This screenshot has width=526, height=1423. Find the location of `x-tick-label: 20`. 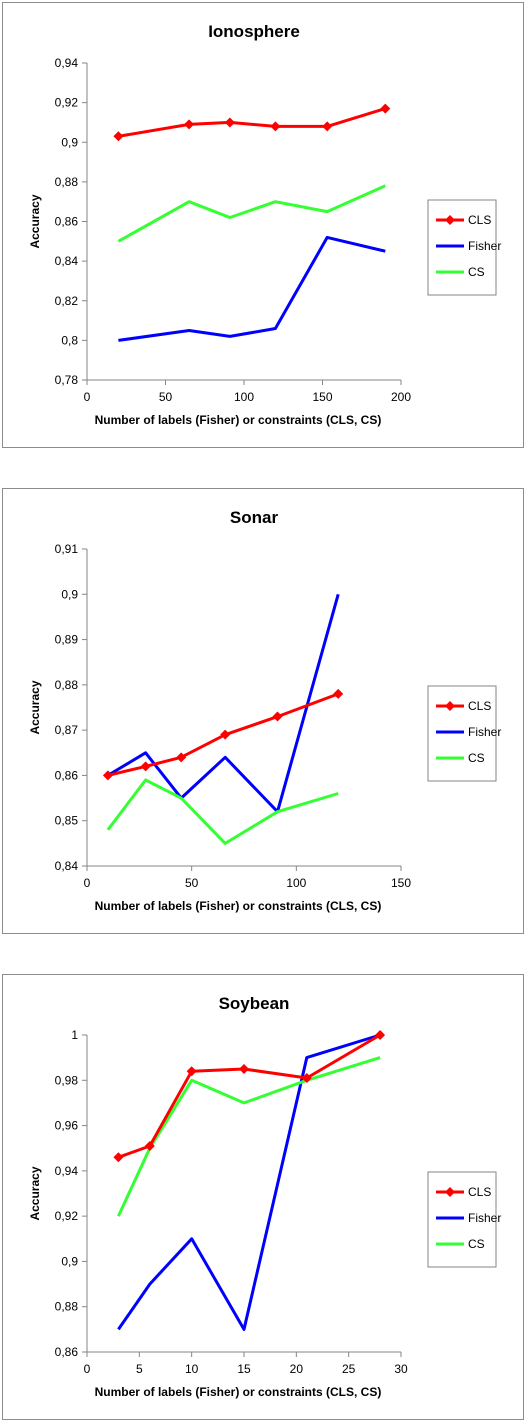

x-tick-label: 20 is located at coordinates (297, 1369).